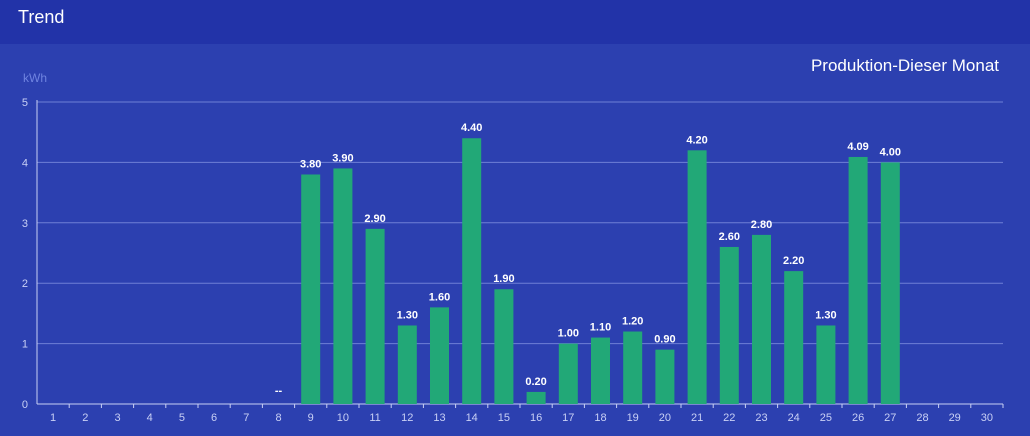  What do you see at coordinates (793, 261) in the screenshot?
I see `data-label: 2.20` at bounding box center [793, 261].